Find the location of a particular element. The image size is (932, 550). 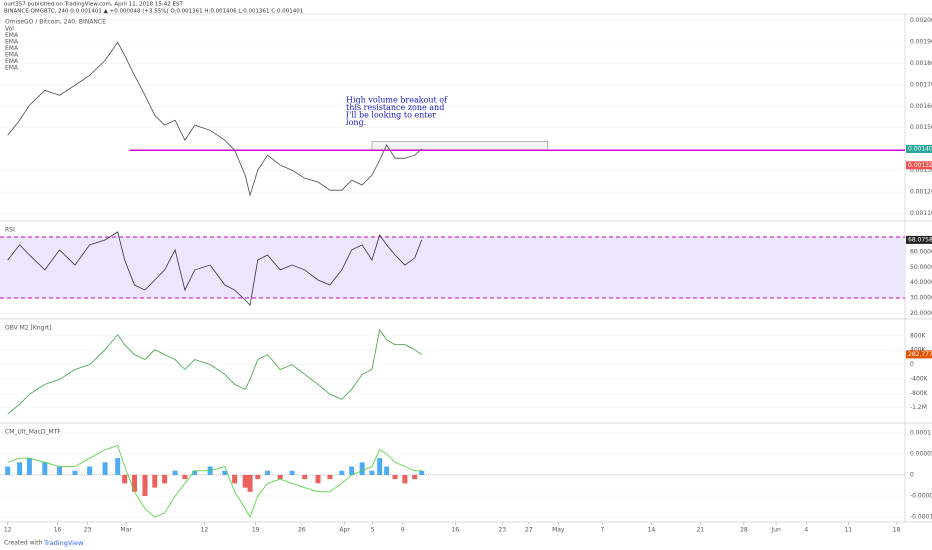

y-tick-label: 40.0000 is located at coordinates (921, 282).